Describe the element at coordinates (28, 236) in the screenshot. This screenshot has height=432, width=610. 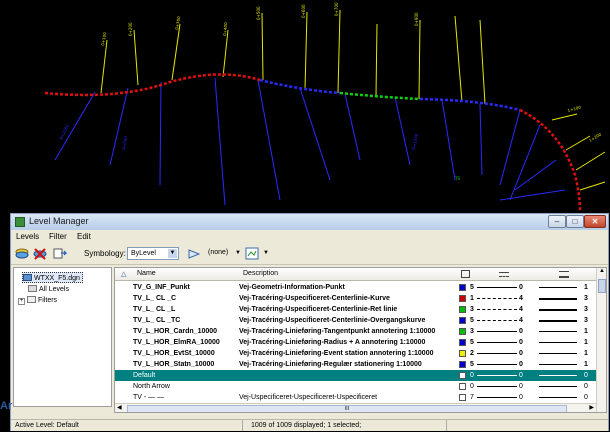
I see `menu-levels: Levels` at that location.